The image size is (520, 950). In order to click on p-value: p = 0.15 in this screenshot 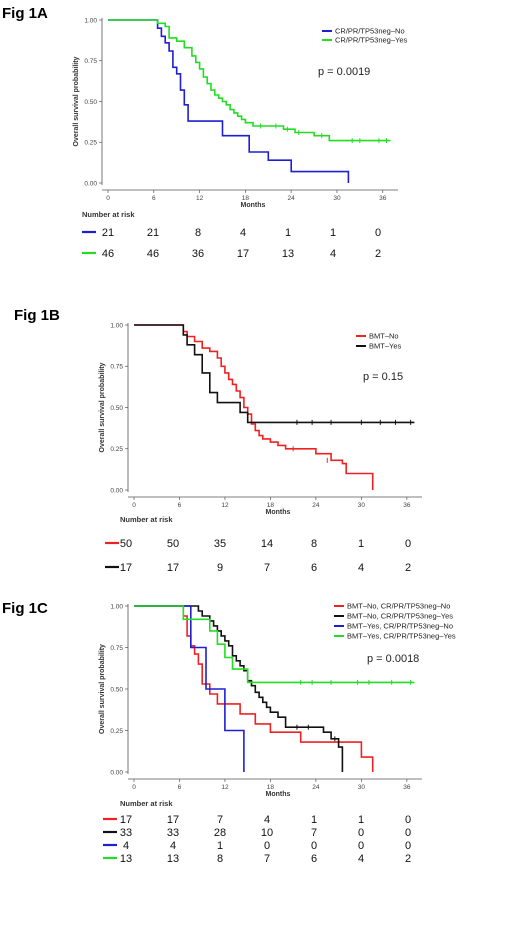, I will do `click(383, 377)`.